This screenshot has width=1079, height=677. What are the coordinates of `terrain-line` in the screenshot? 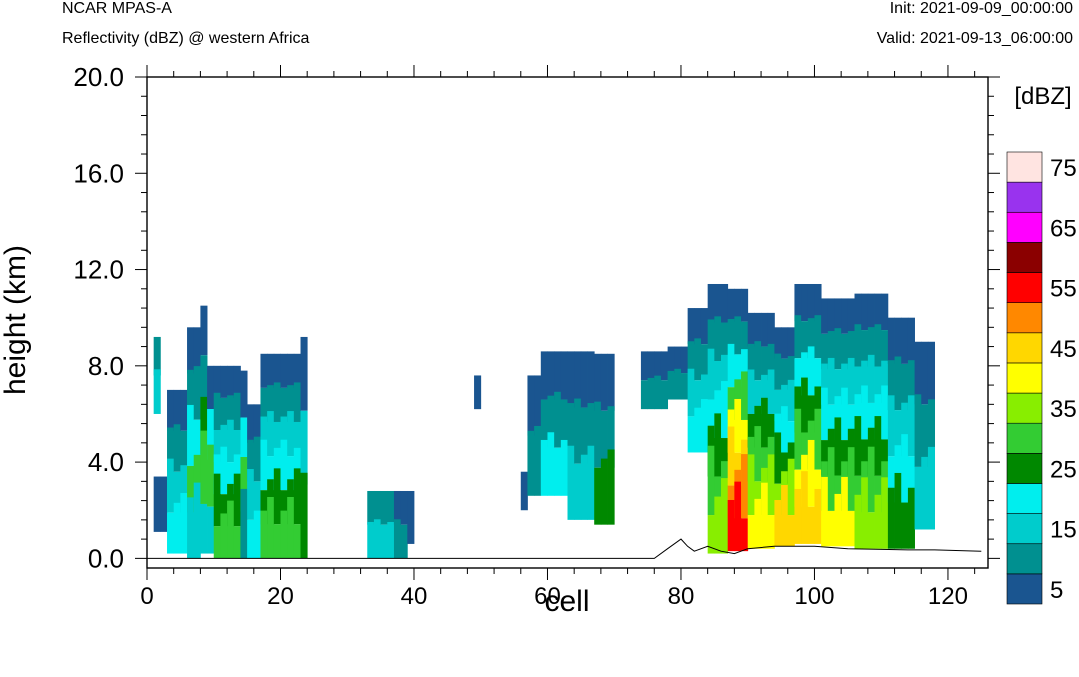 It's located at (564, 548).